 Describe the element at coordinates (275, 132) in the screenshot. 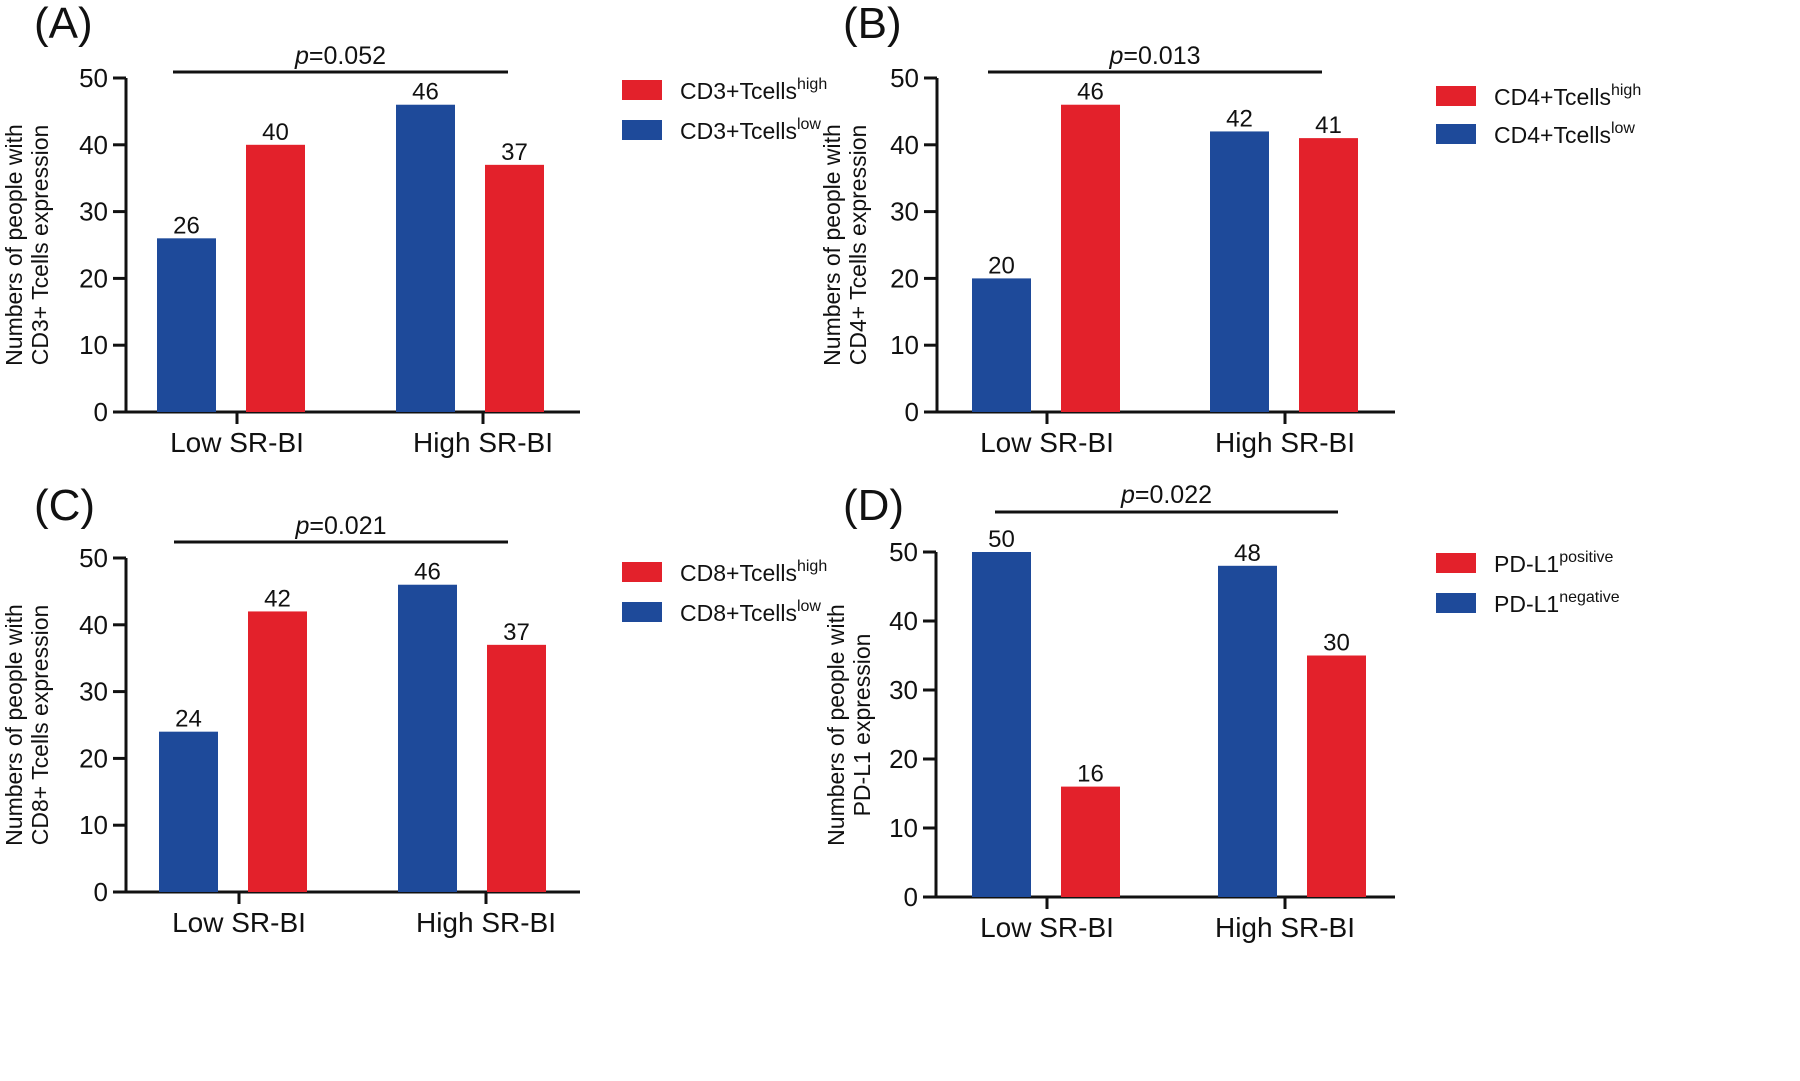

I see `bar-value-label: 40` at that location.